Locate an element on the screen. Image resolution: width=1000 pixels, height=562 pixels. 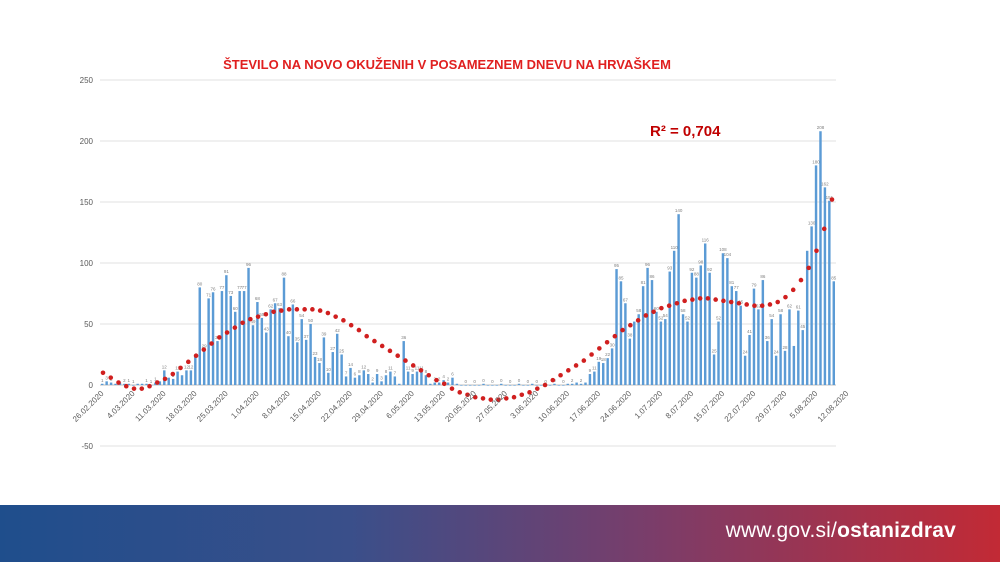
data-label: 2 is located at coordinates (439, 379).